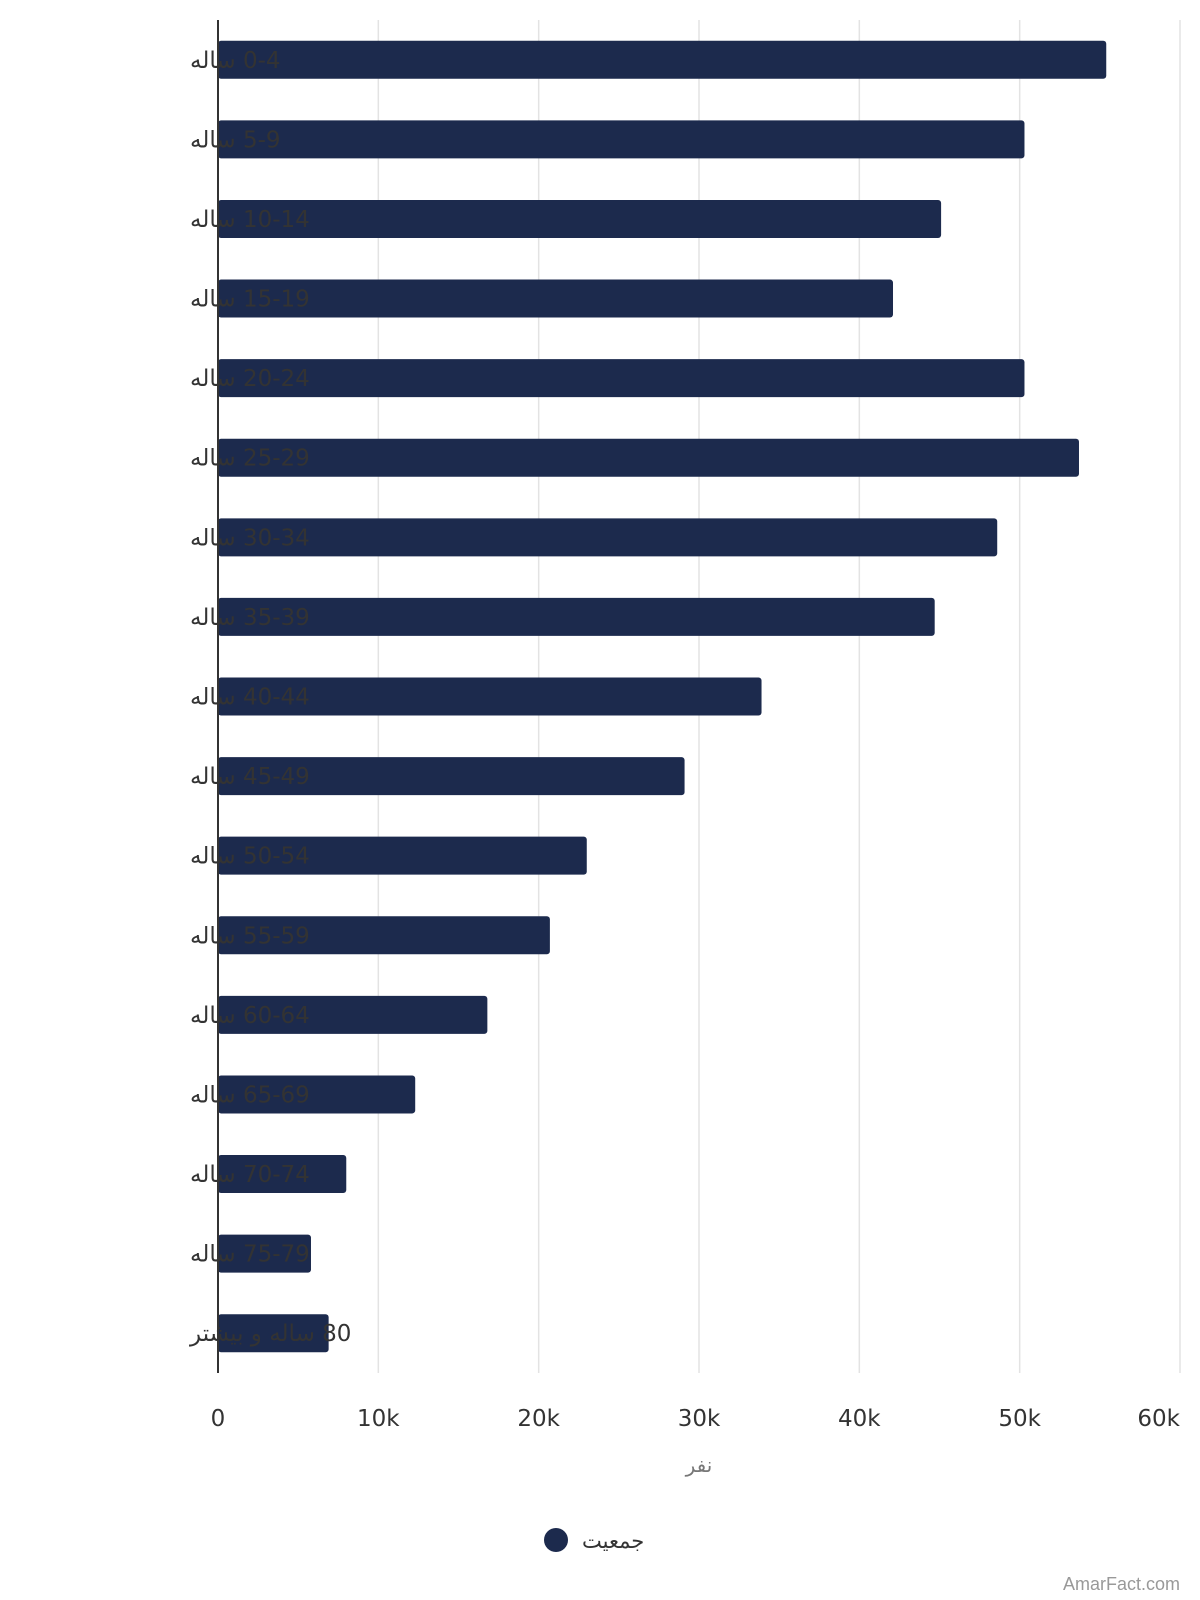  I want to click on legend-swatch, so click(556, 1540).